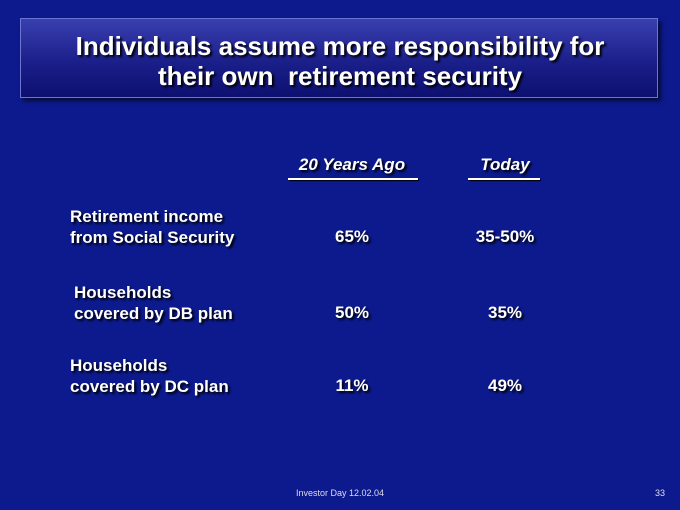 The width and height of the screenshot is (680, 510). What do you see at coordinates (505, 236) in the screenshot?
I see `cell-value: 35-50%` at bounding box center [505, 236].